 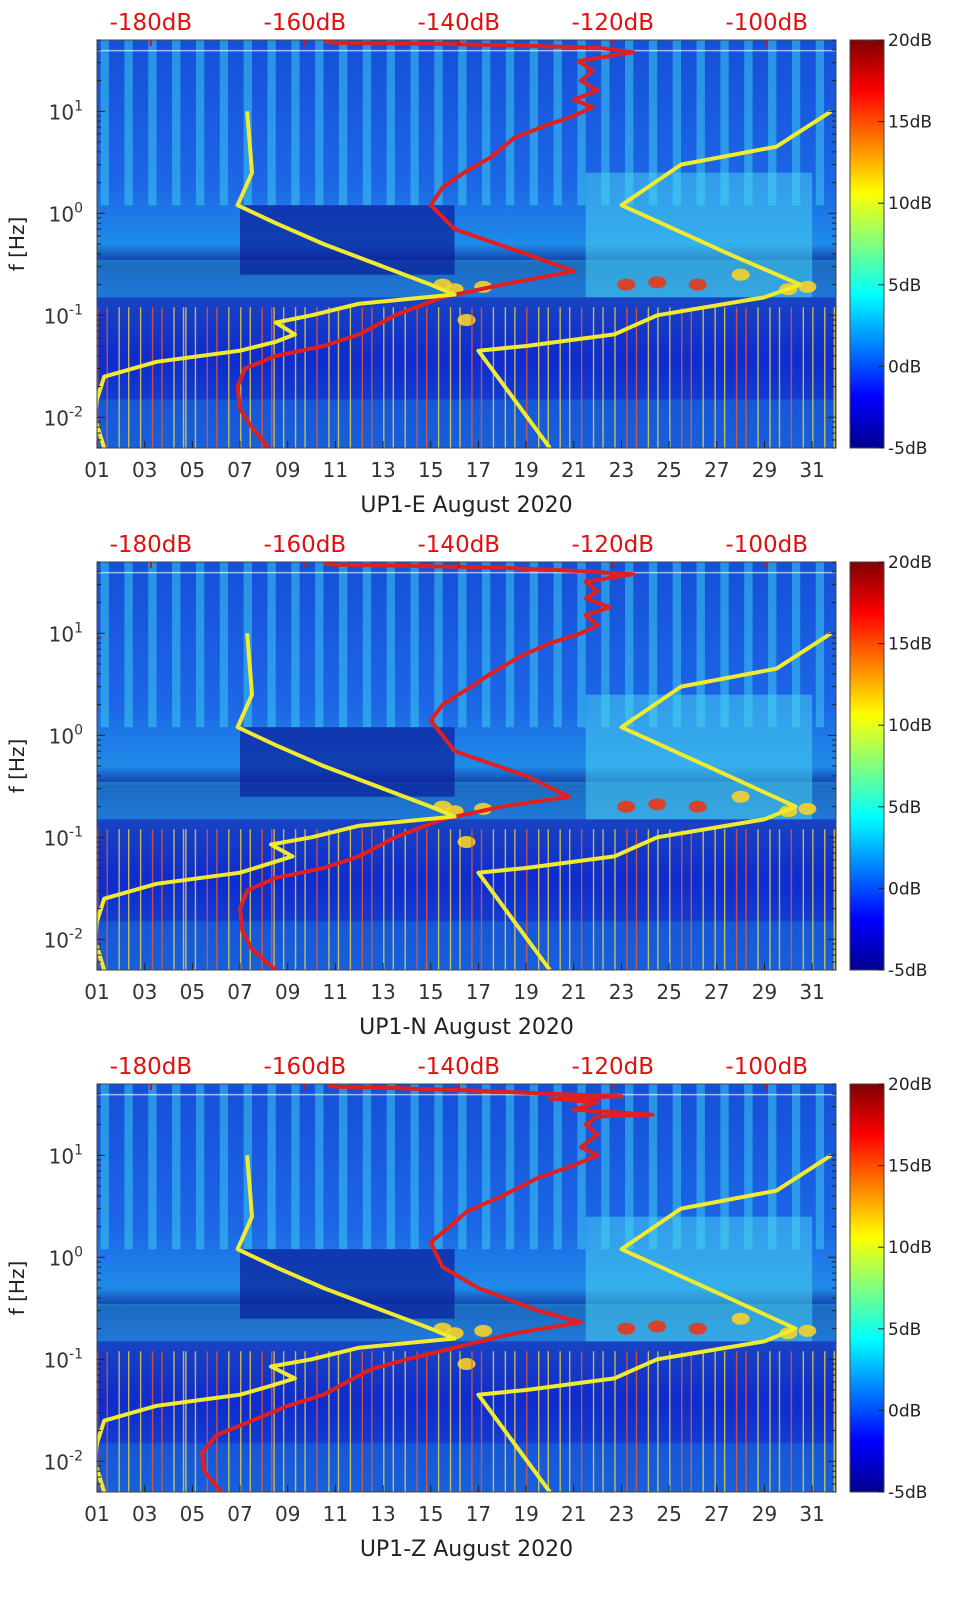 What do you see at coordinates (63, 315) in the screenshot?
I see `y-tick-label: 10⁻¹` at bounding box center [63, 315].